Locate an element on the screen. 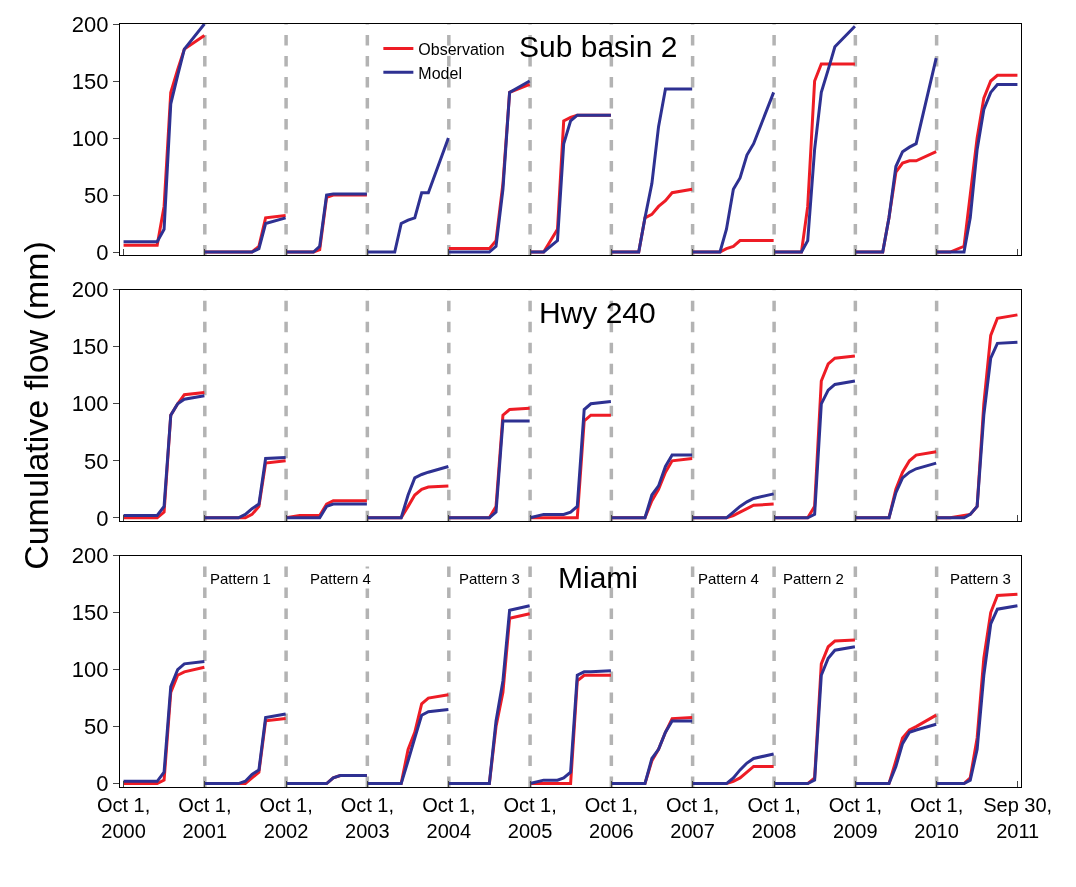  annotation: Pattern 1 is located at coordinates (240, 578).